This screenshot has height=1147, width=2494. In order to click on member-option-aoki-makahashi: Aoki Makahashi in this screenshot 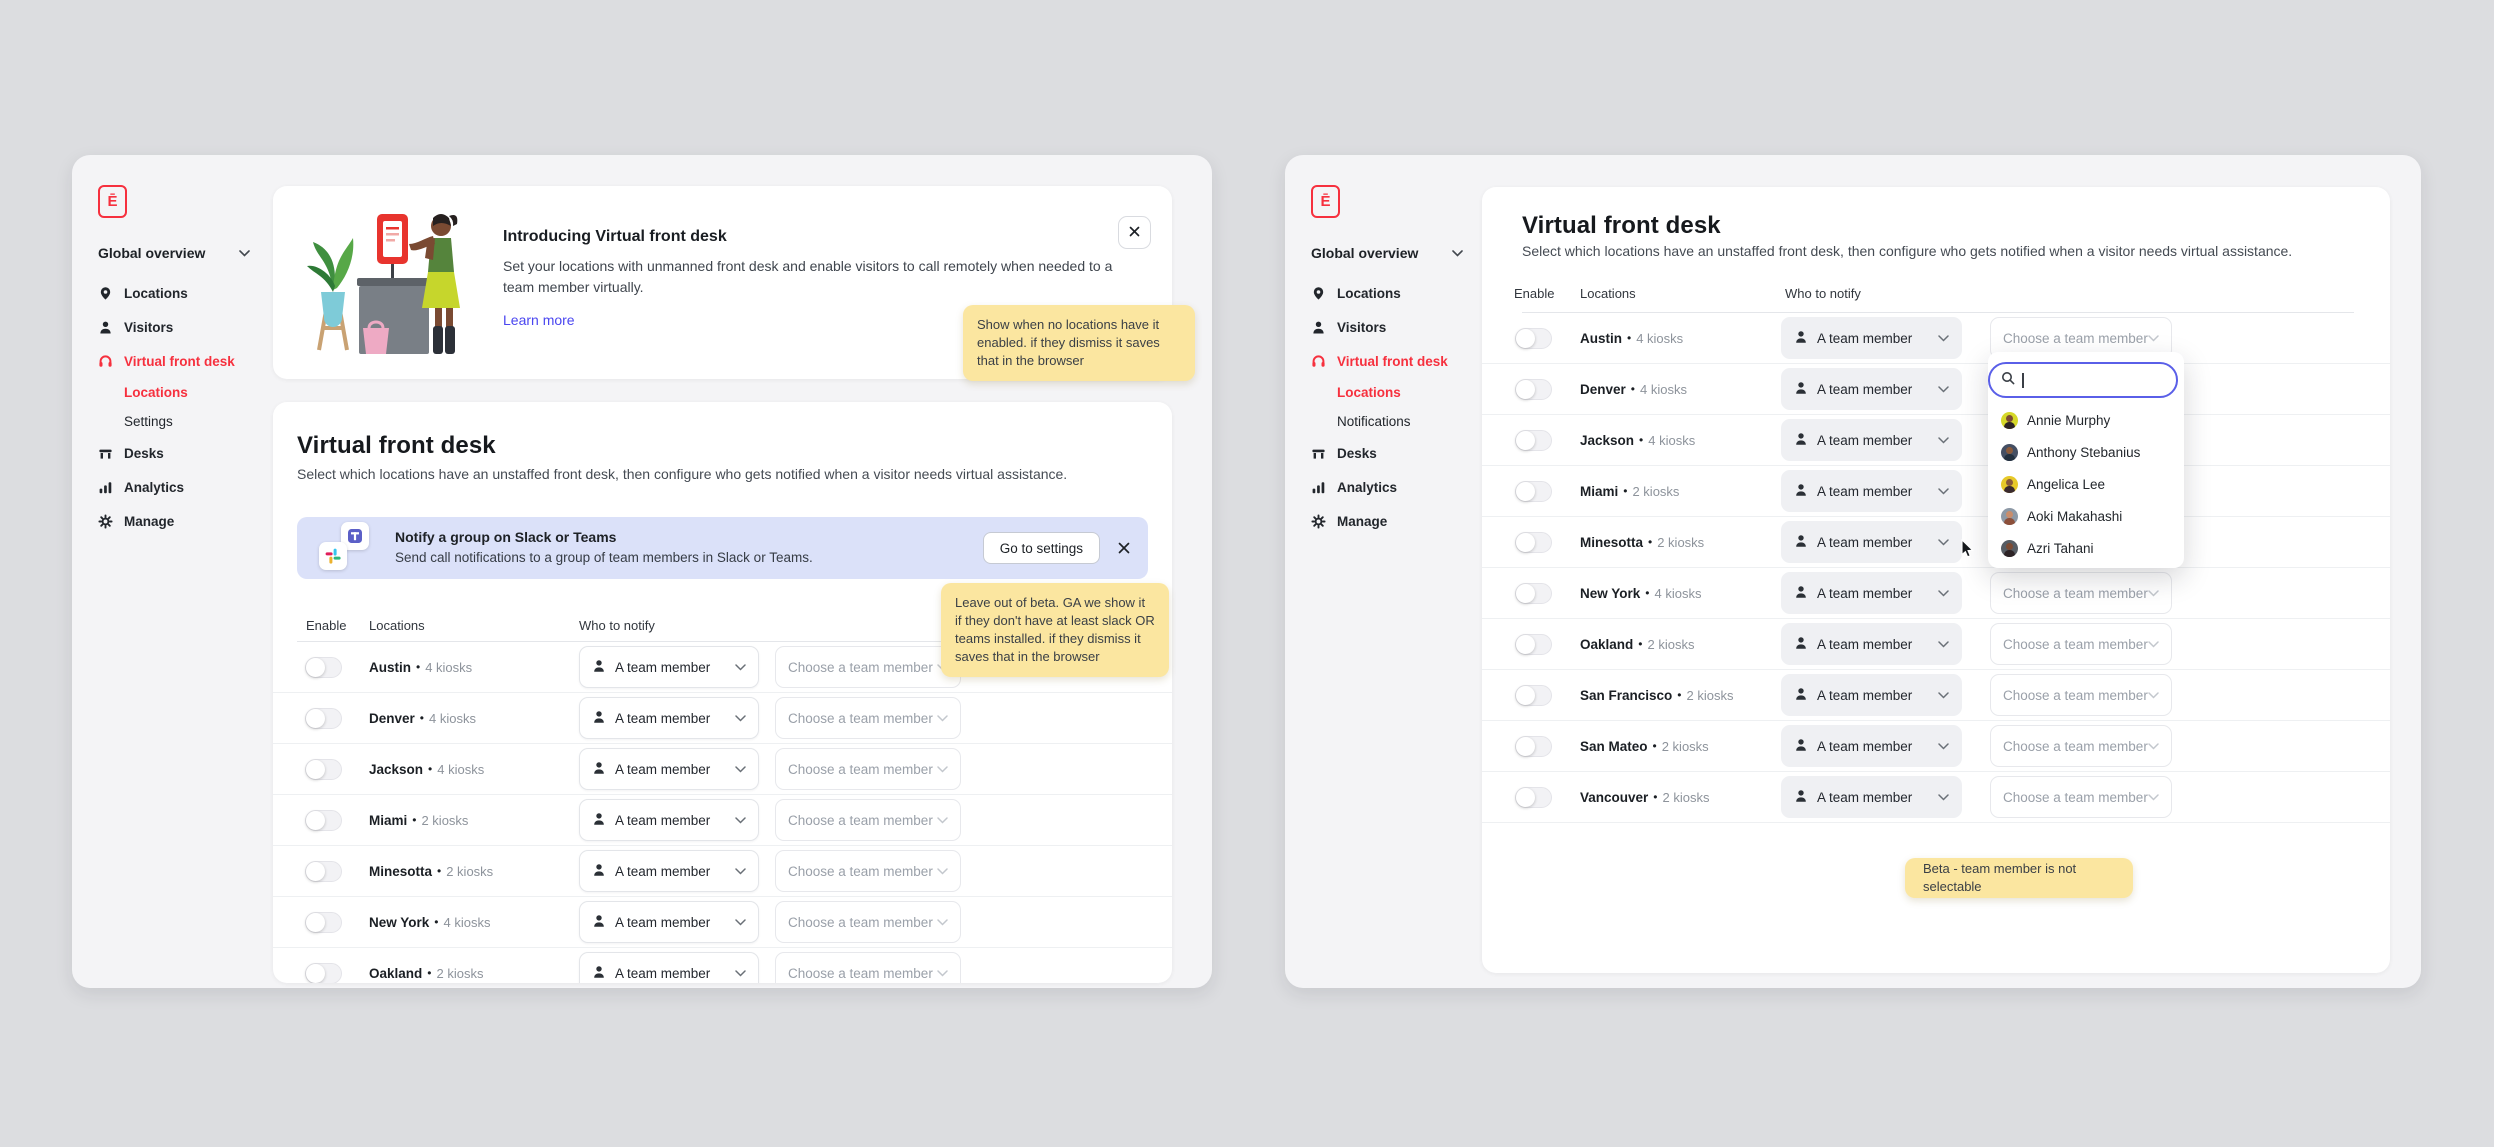, I will do `click(2086, 516)`.